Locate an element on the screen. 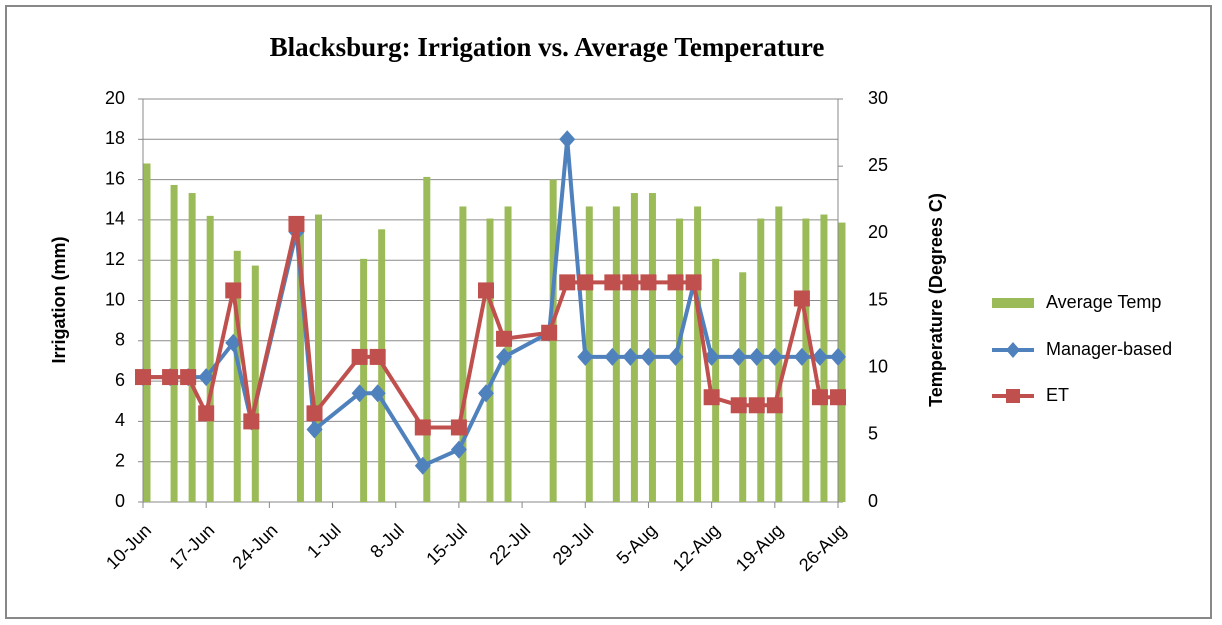 The height and width of the screenshot is (625, 1222). y2-tick-label: 15 is located at coordinates (878, 299).